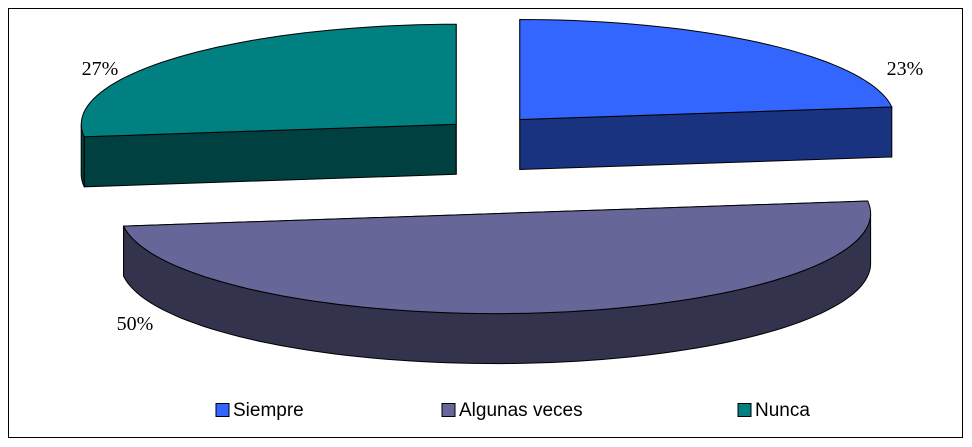  What do you see at coordinates (135, 324) in the screenshot?
I see `data-label: 50%` at bounding box center [135, 324].